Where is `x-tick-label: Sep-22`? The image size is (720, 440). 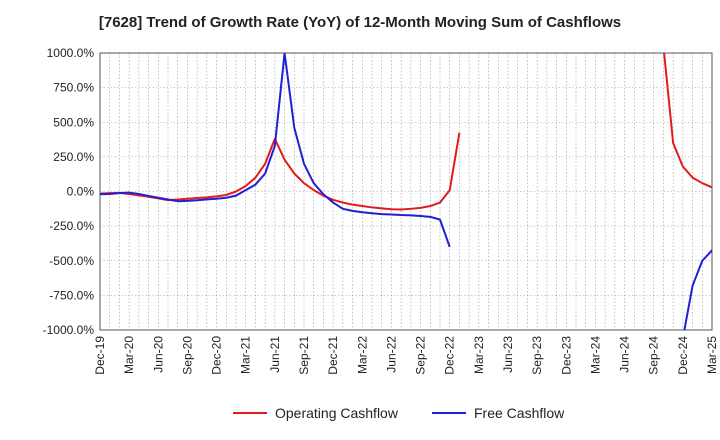 x-tick-label: Sep-22 is located at coordinates (421, 355).